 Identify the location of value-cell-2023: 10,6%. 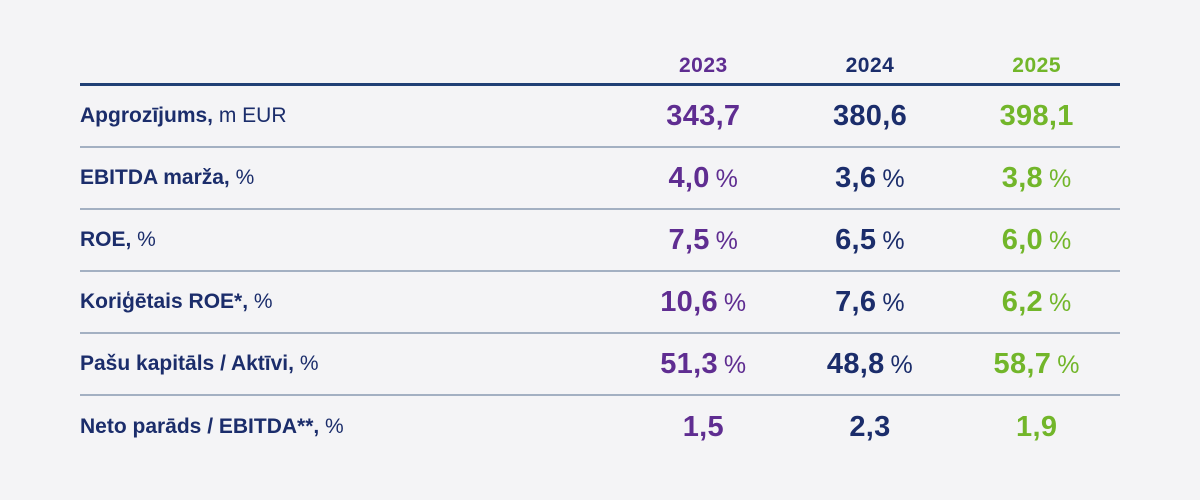
(703, 302).